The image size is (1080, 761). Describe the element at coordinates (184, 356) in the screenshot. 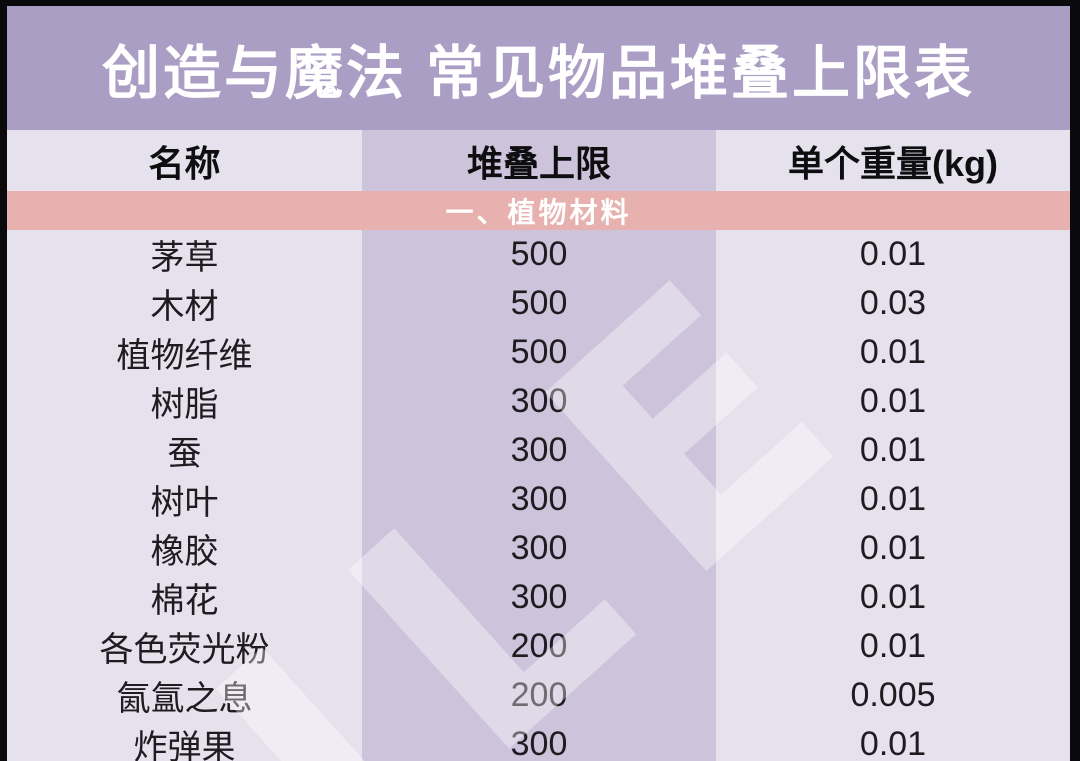

I see `cell-item-name: 植物纤维` at that location.